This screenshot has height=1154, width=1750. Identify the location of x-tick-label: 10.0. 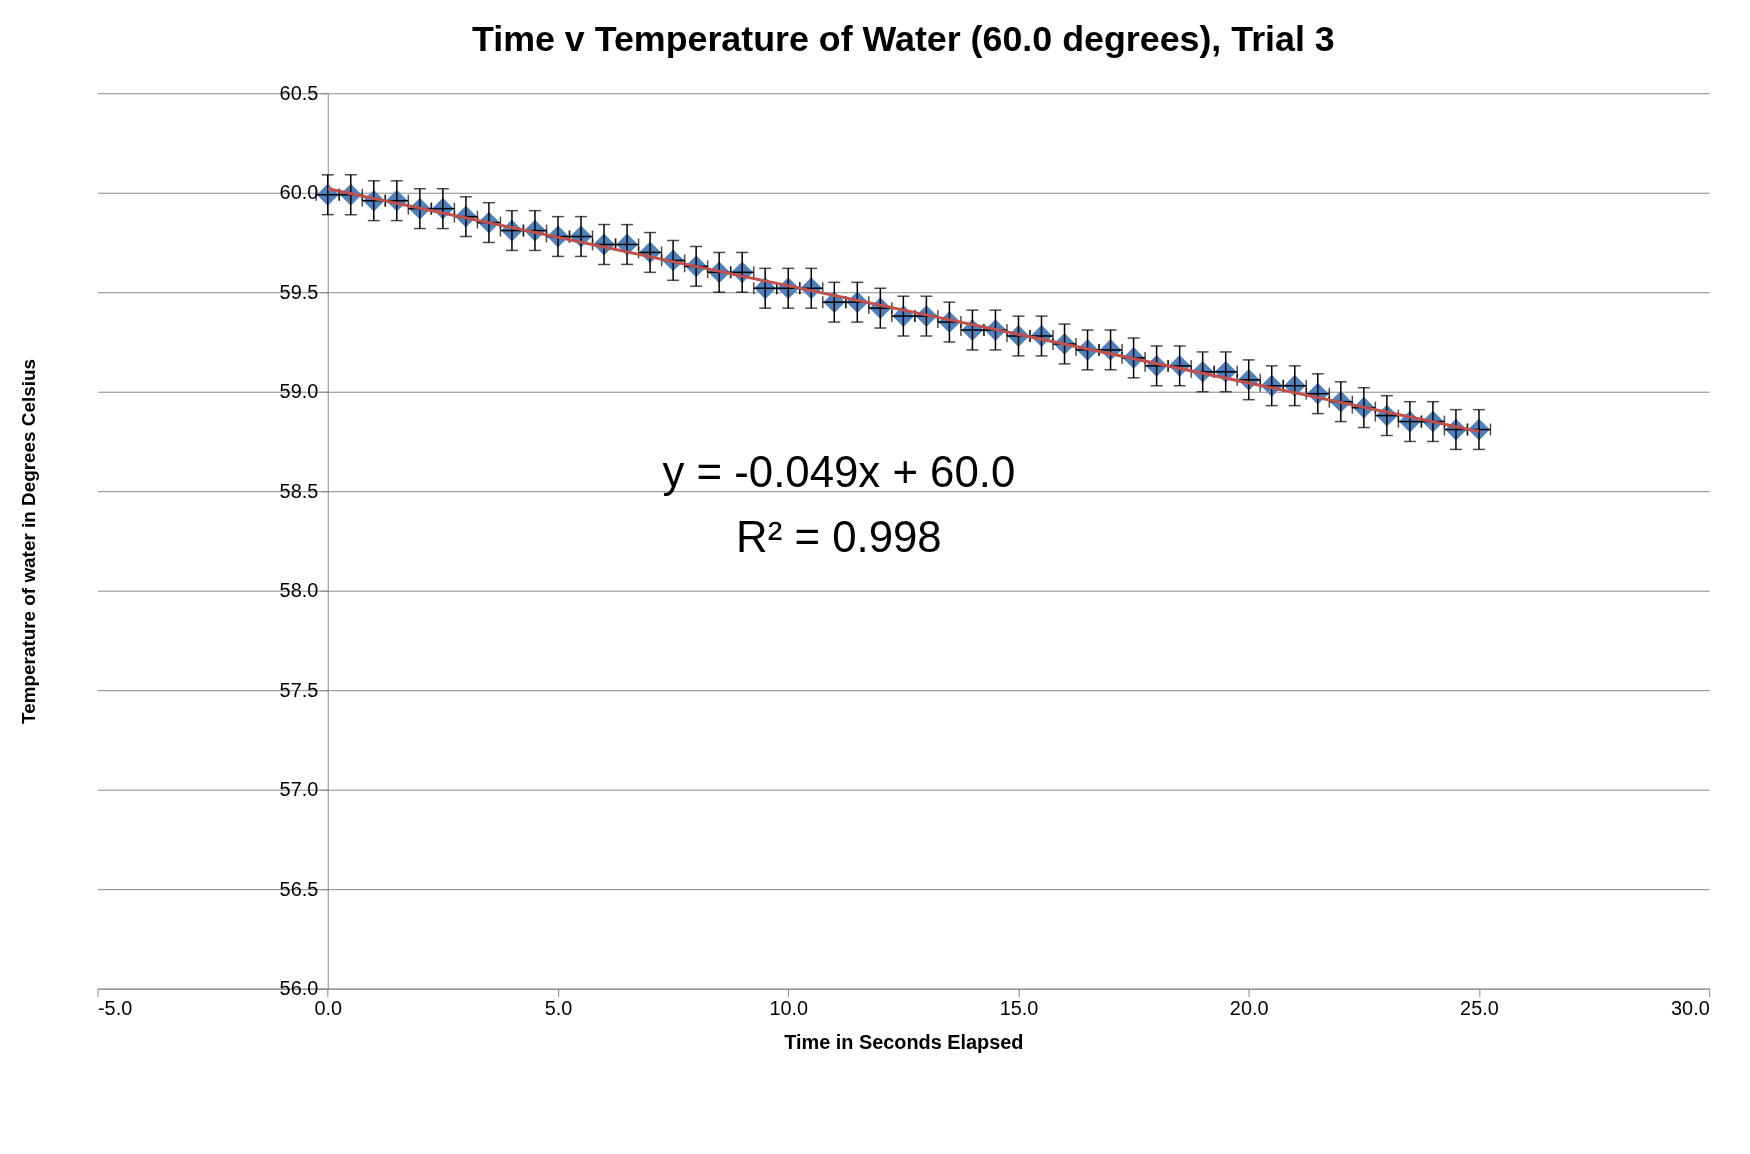
(789, 1008).